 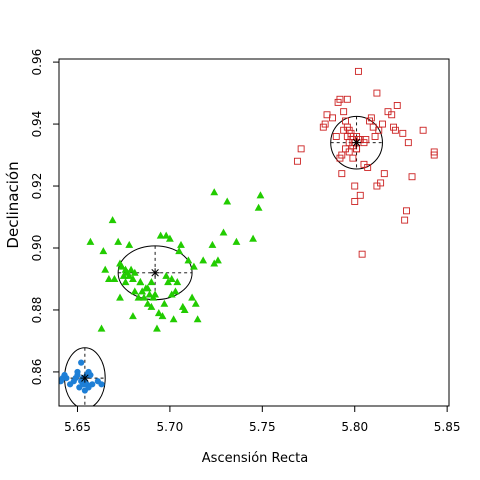 I want to click on x-axis-title: Ascensión Recta, so click(x=255, y=458).